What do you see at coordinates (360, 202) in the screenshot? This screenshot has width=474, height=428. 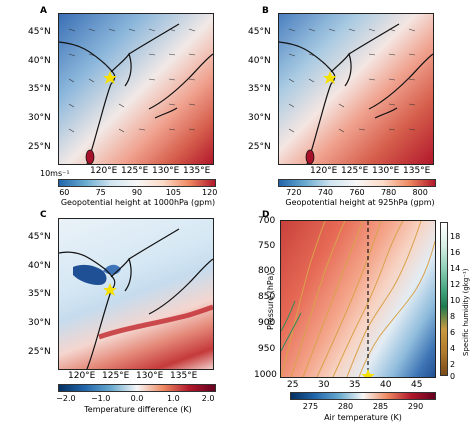 I see `panel-b-colorbar-title: Geopotential height at 925hPa (gpm)` at bounding box center [360, 202].